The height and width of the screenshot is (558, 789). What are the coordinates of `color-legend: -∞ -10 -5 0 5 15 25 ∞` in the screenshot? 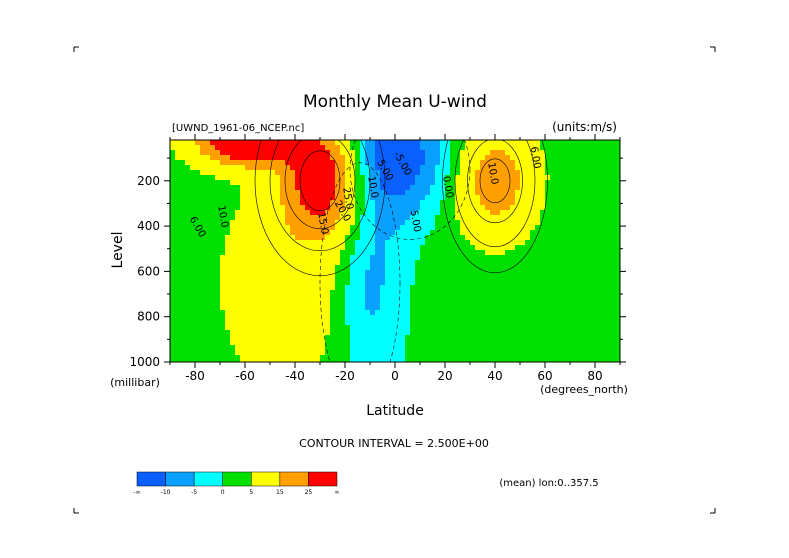 It's located at (236, 483).